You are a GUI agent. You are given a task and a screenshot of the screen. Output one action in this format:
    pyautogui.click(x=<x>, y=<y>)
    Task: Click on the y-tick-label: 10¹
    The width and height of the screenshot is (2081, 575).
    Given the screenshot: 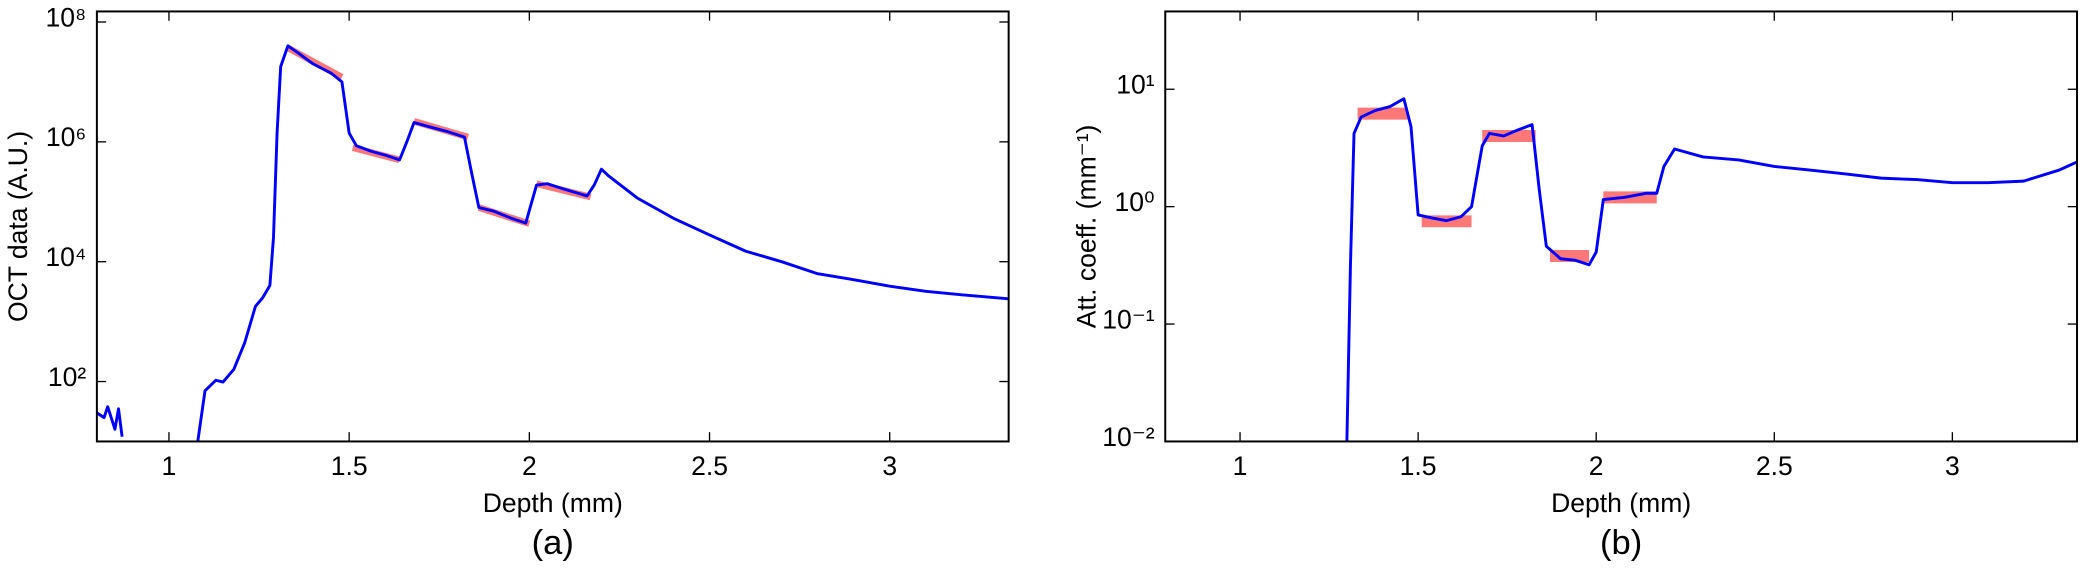 What is the action you would take?
    pyautogui.click(x=1135, y=85)
    